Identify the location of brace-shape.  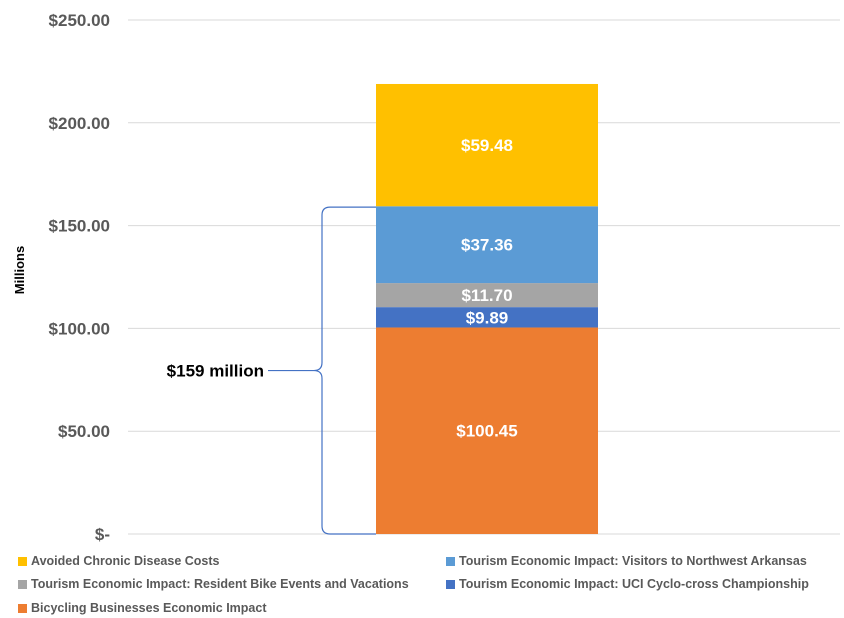
(344, 370).